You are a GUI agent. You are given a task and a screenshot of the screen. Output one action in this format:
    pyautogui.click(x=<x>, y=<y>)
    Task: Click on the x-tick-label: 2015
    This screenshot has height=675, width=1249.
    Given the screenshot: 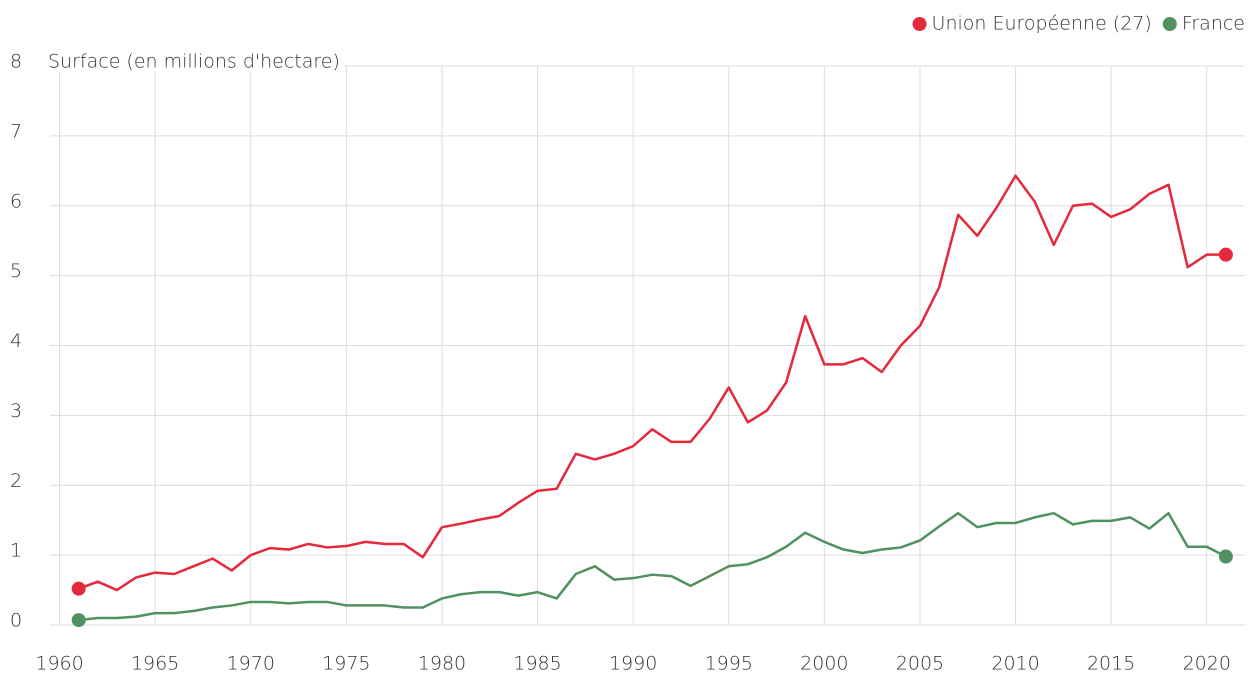 What is the action you would take?
    pyautogui.click(x=1111, y=664)
    